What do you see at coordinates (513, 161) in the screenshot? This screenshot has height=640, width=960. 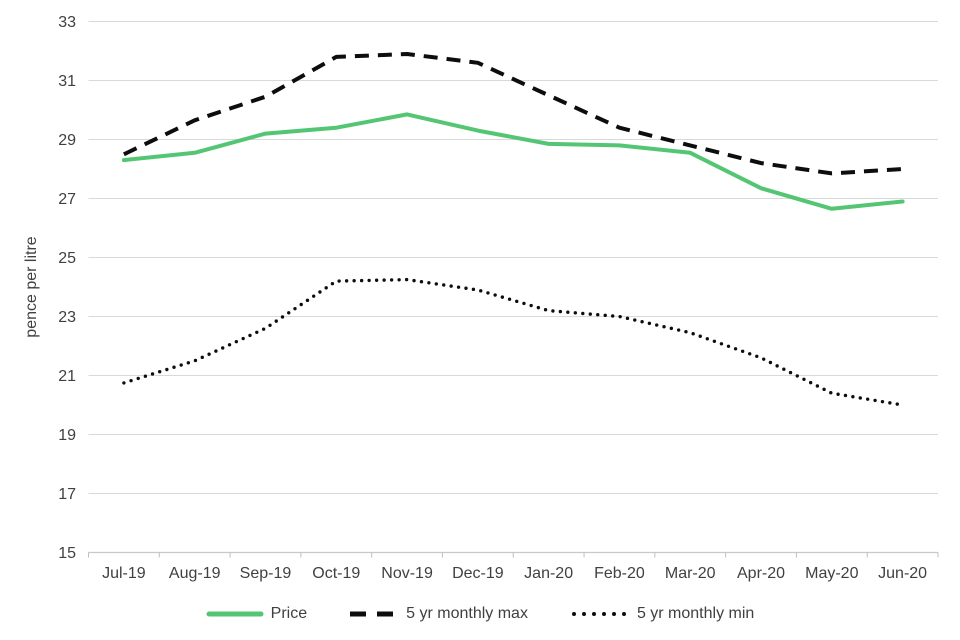 I see `series-line-price` at bounding box center [513, 161].